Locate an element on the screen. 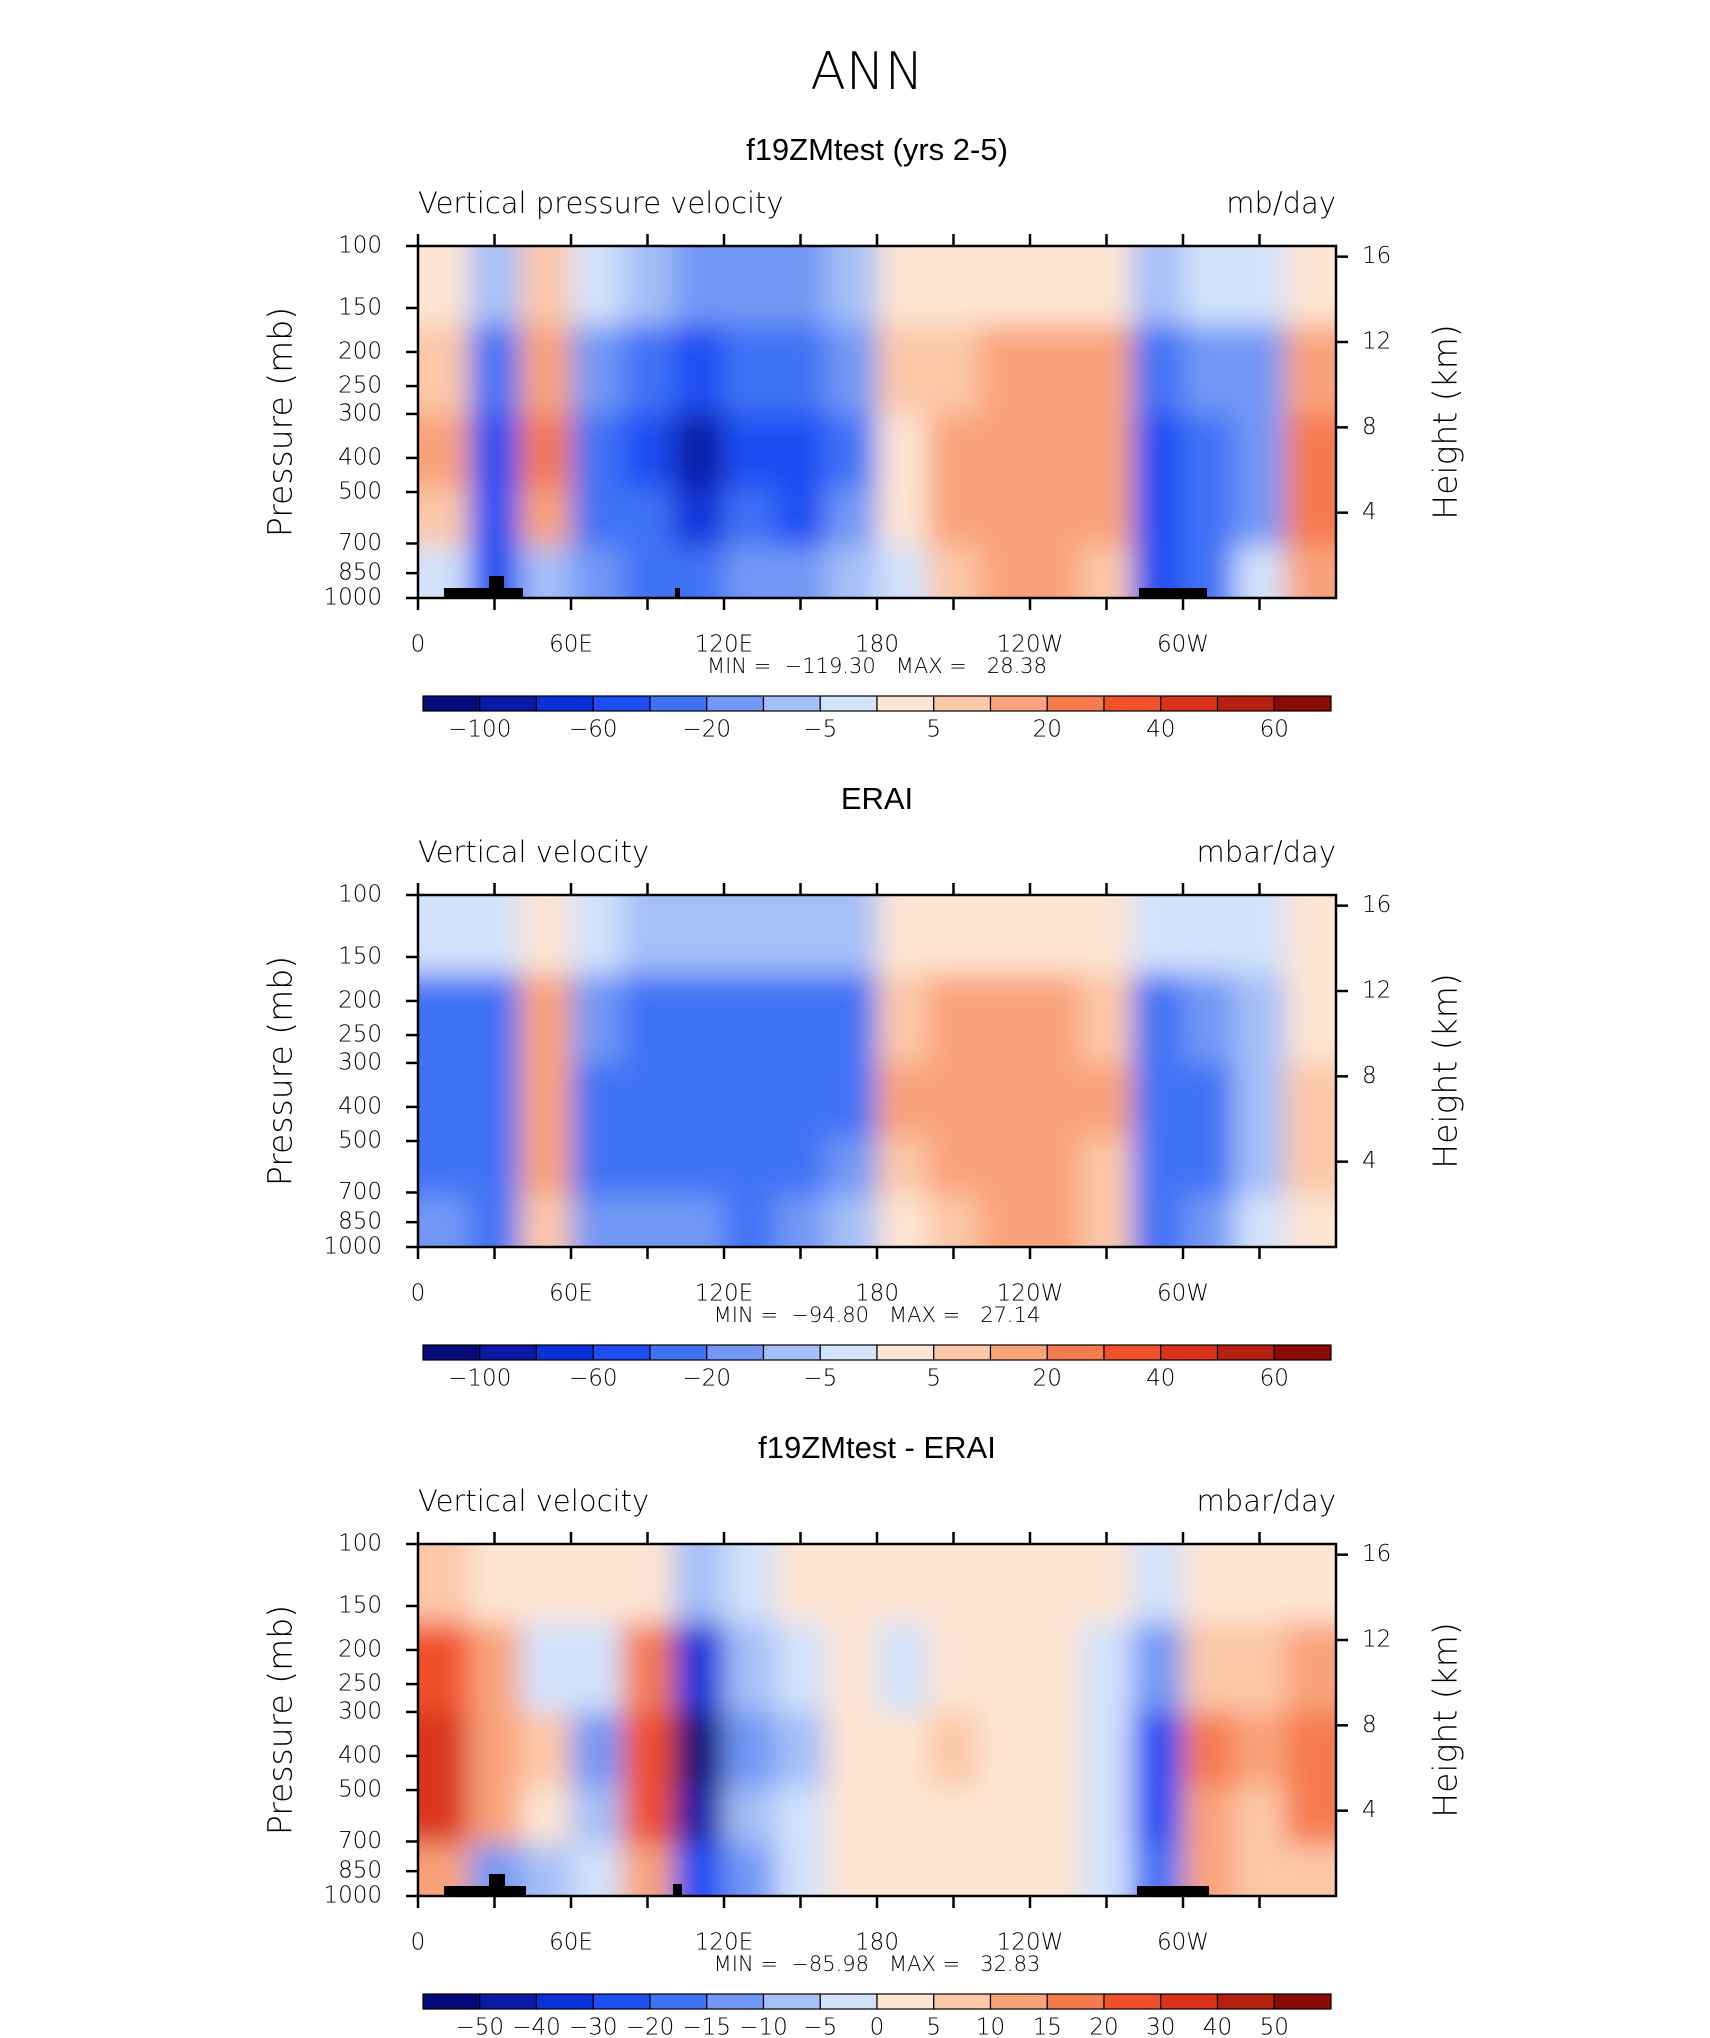  y-tick-label: 700 is located at coordinates (360, 543).